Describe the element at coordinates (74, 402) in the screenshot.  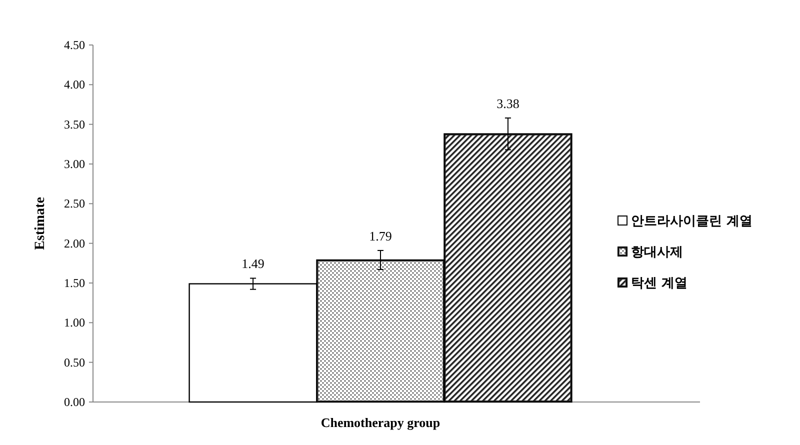
I see `y-tick-label: 0.00` at that location.